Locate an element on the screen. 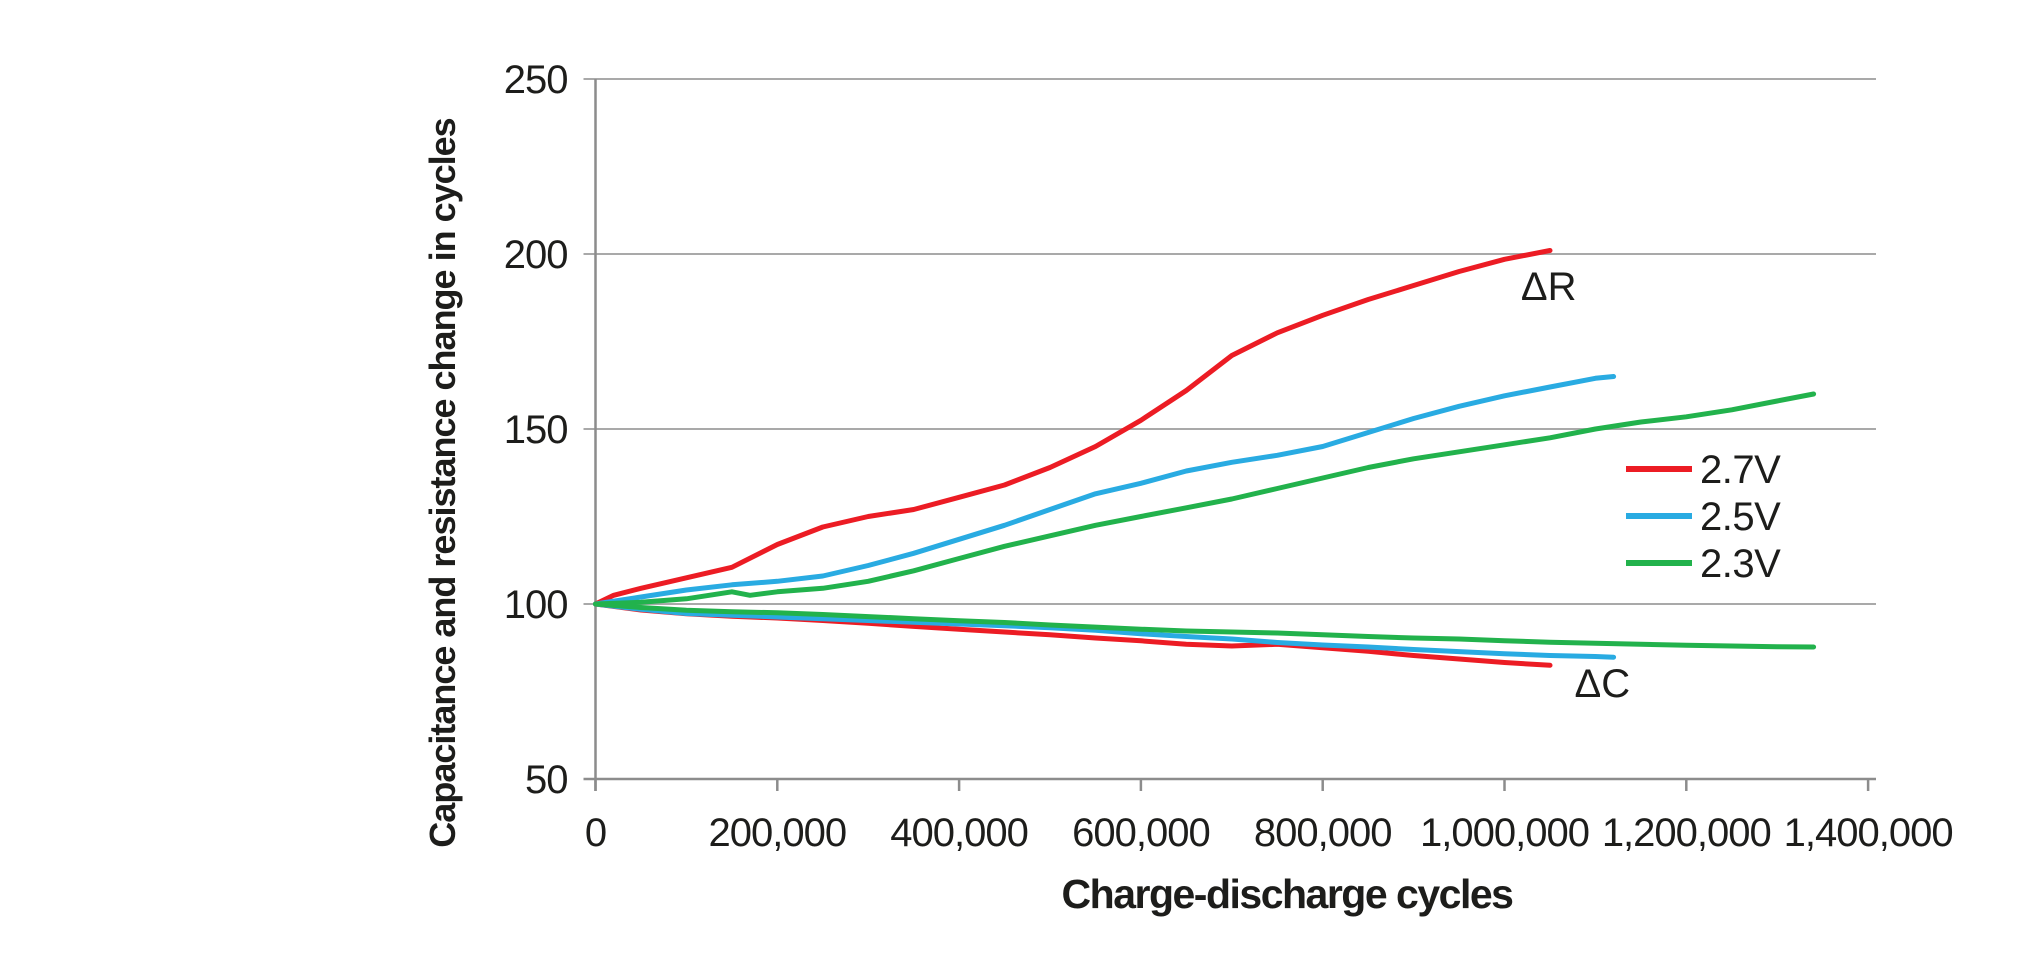 The height and width of the screenshot is (958, 2042). legend: 2.7V2.5V2.3V is located at coordinates (1704, 517).